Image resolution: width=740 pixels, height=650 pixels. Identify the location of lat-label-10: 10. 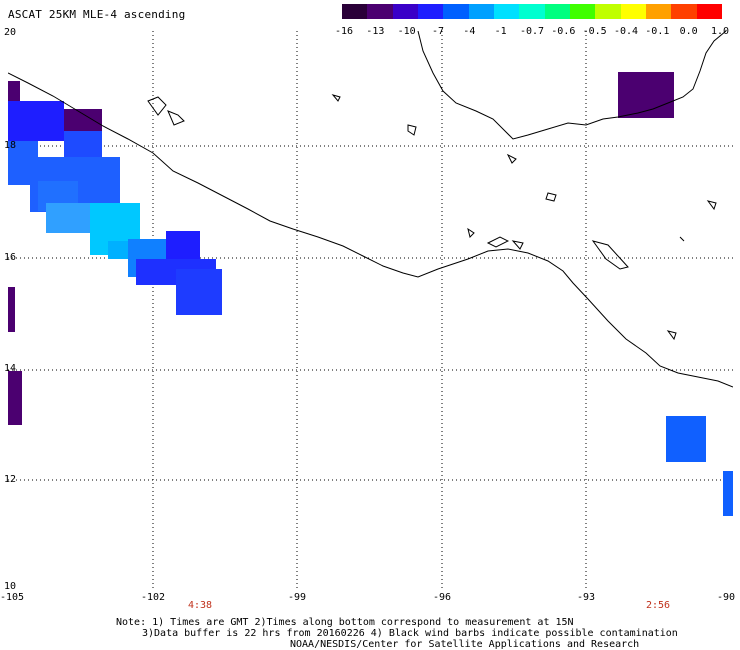
(10, 586).